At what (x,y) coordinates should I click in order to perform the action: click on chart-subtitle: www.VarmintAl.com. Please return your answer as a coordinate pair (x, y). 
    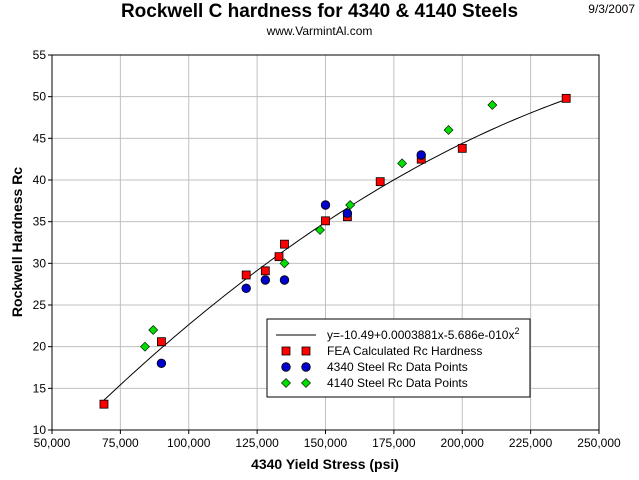
    Looking at the image, I should click on (319, 31).